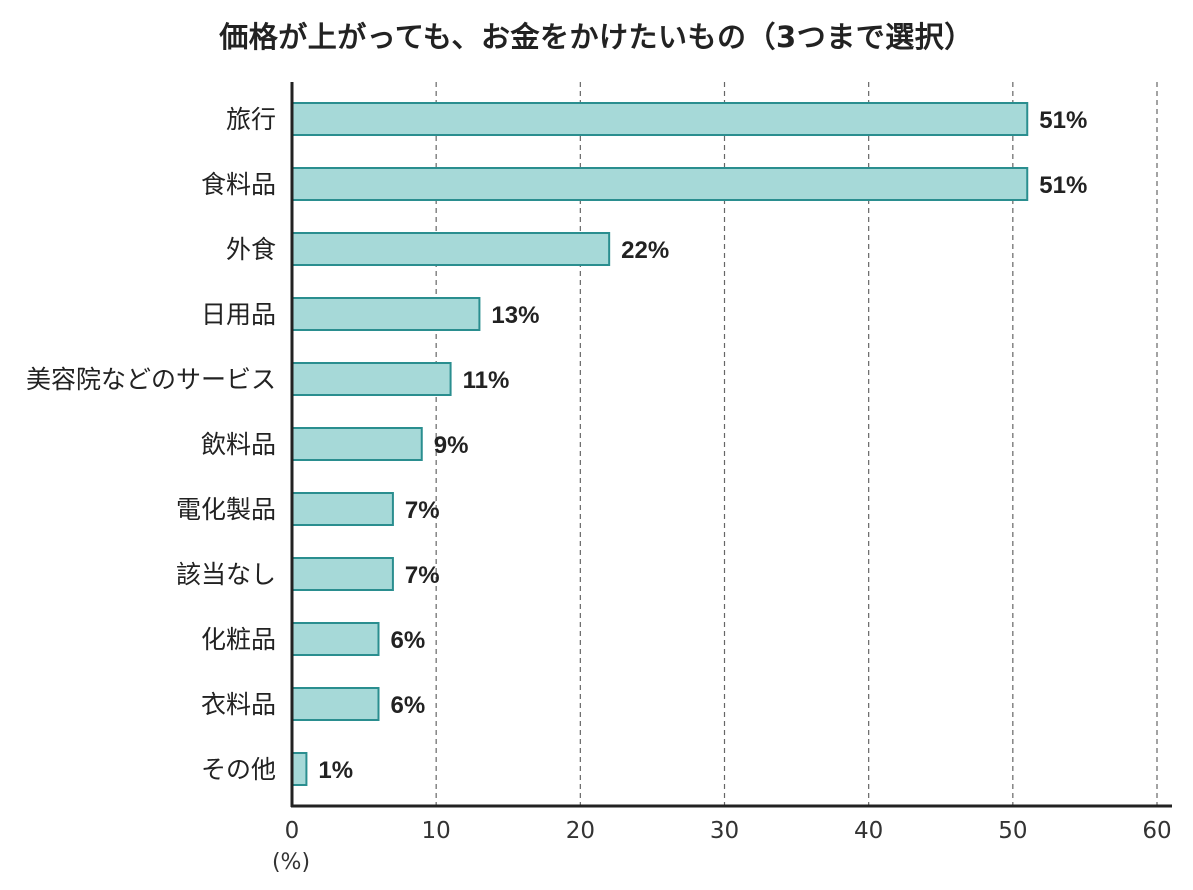 The image size is (1193, 890). I want to click on value-label-1: 51%, so click(1063, 185).